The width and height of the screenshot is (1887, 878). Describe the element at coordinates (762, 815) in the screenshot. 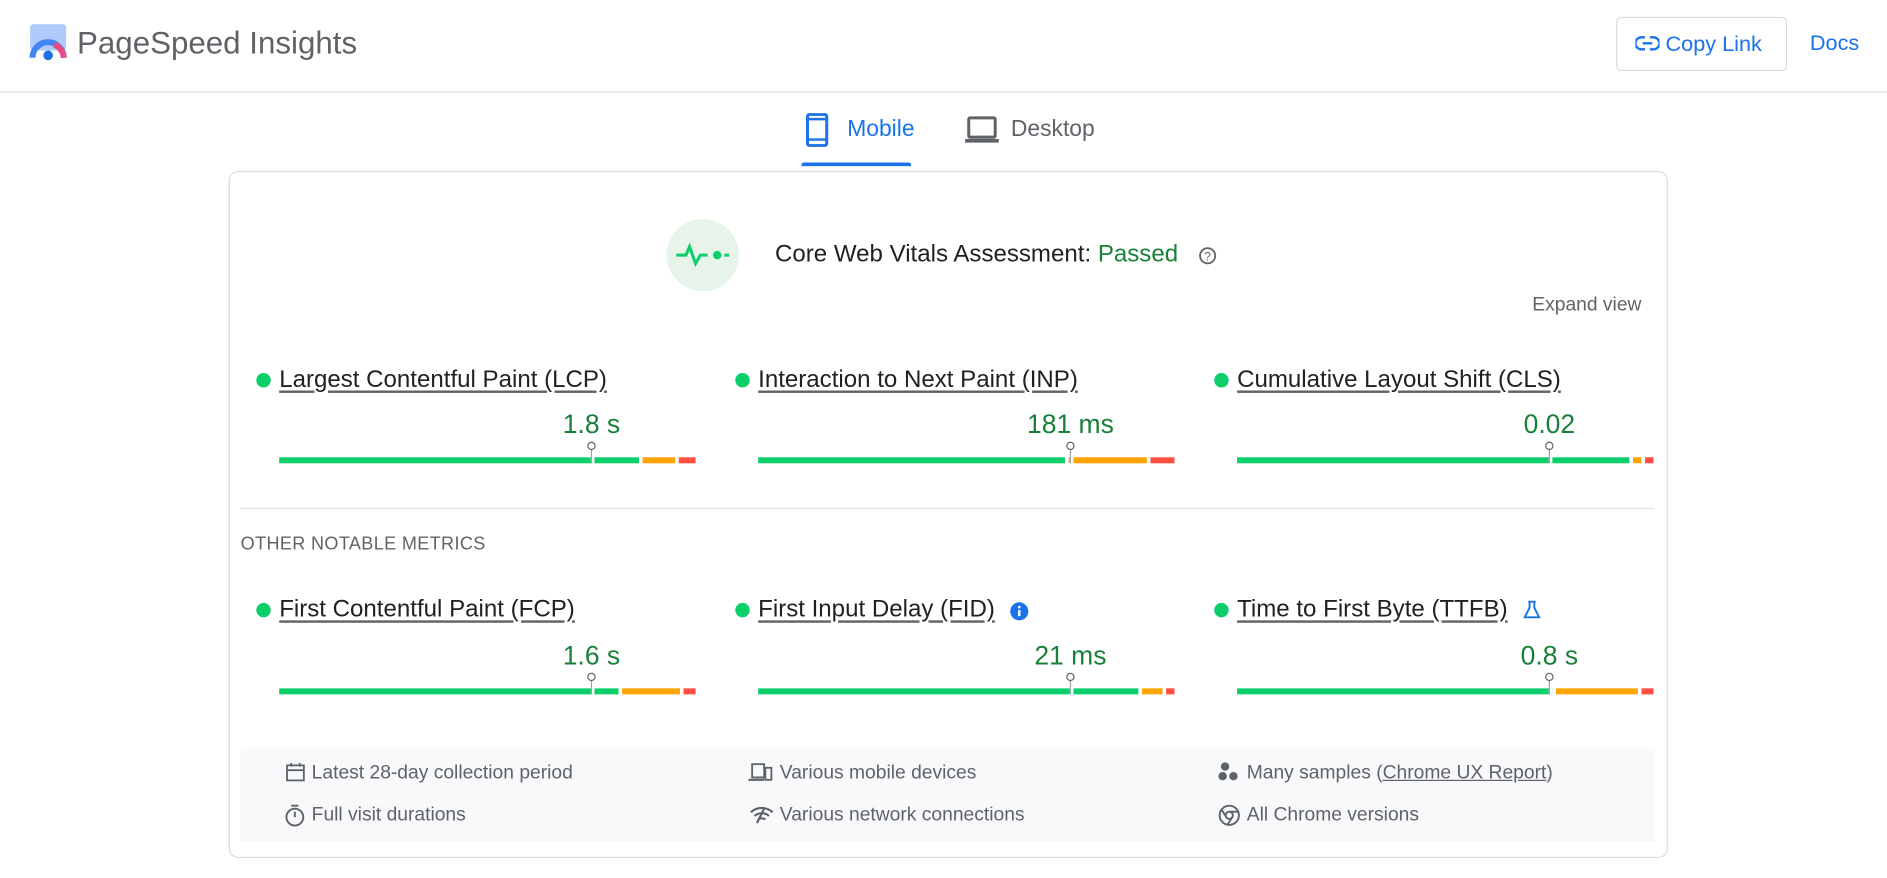

I see `network-icon` at that location.